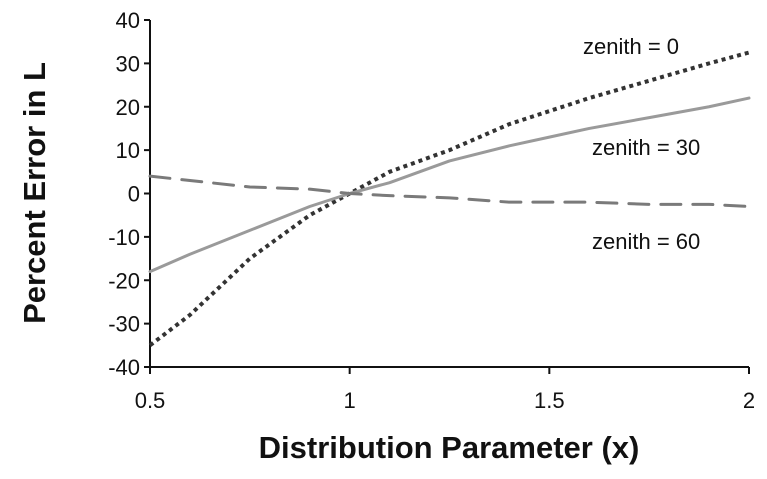 This screenshot has height=479, width=767. What do you see at coordinates (549, 400) in the screenshot?
I see `x-tick-label: 1.5` at bounding box center [549, 400].